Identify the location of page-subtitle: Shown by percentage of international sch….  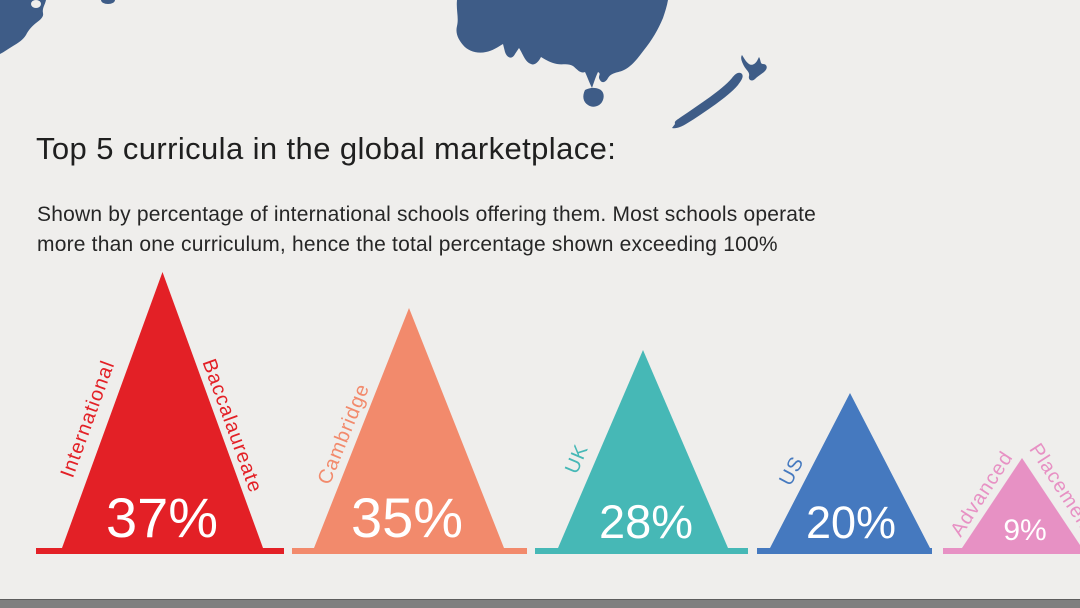
(426, 230).